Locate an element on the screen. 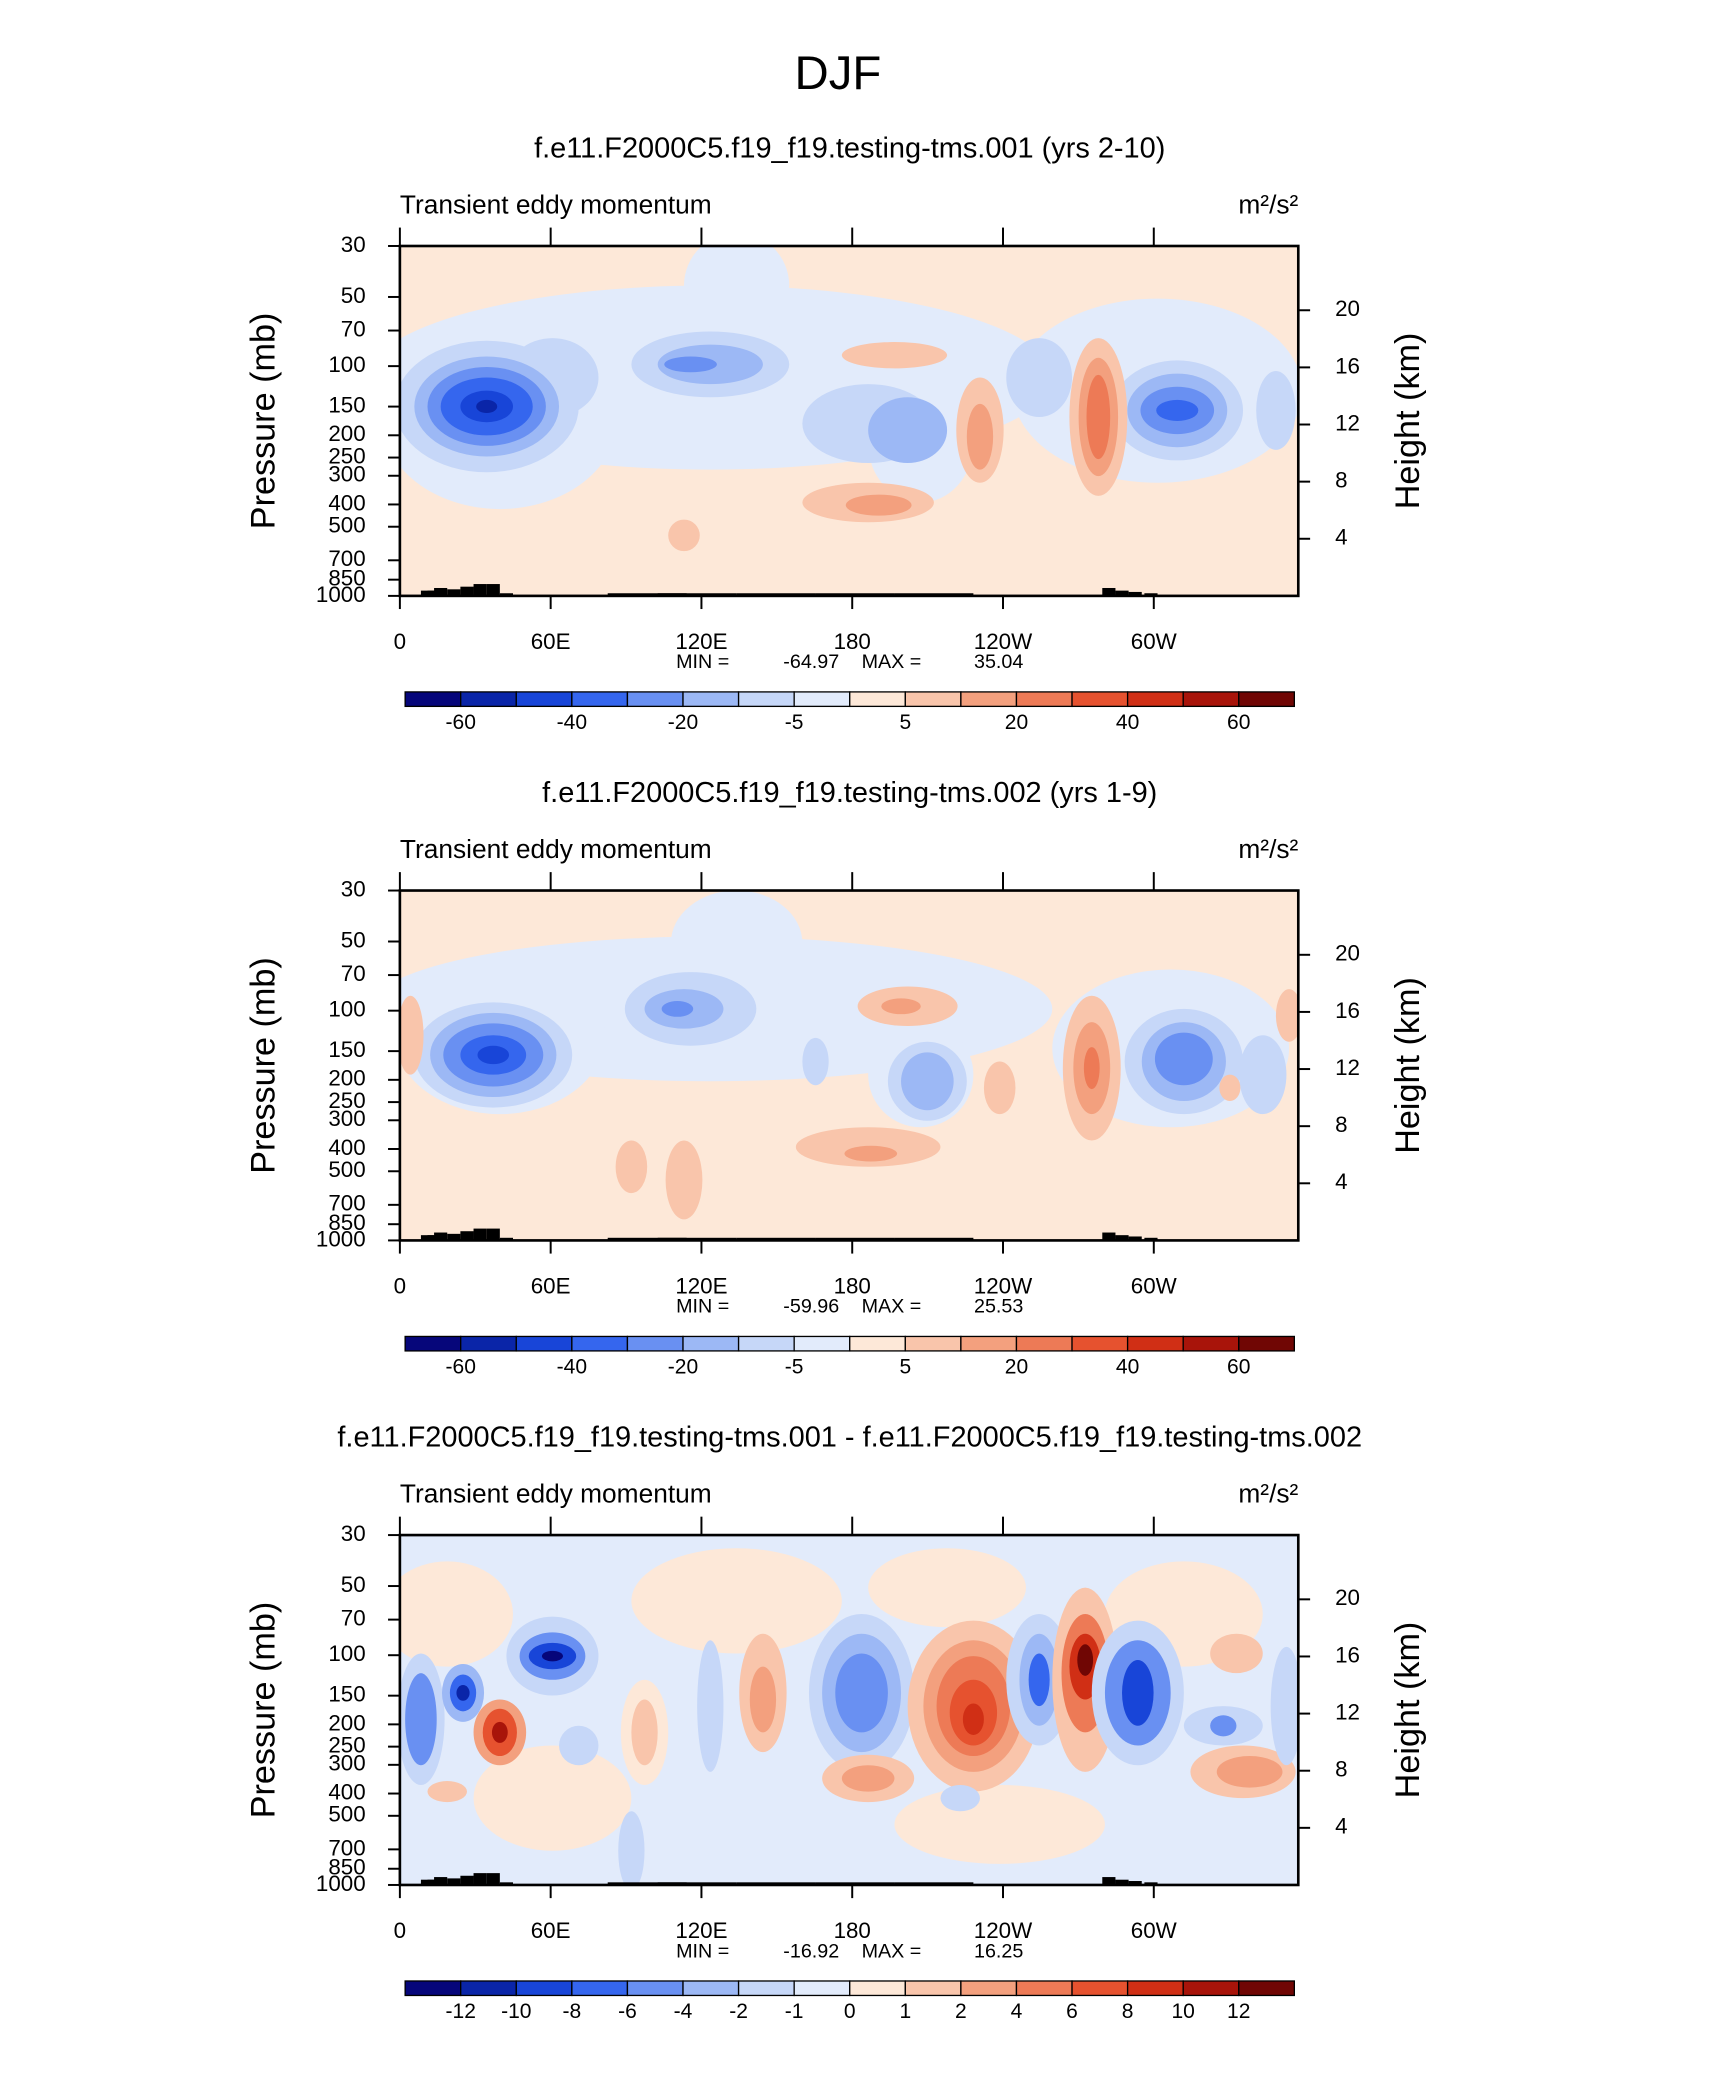  y-tick-label: 850 is located at coordinates (346, 1222).